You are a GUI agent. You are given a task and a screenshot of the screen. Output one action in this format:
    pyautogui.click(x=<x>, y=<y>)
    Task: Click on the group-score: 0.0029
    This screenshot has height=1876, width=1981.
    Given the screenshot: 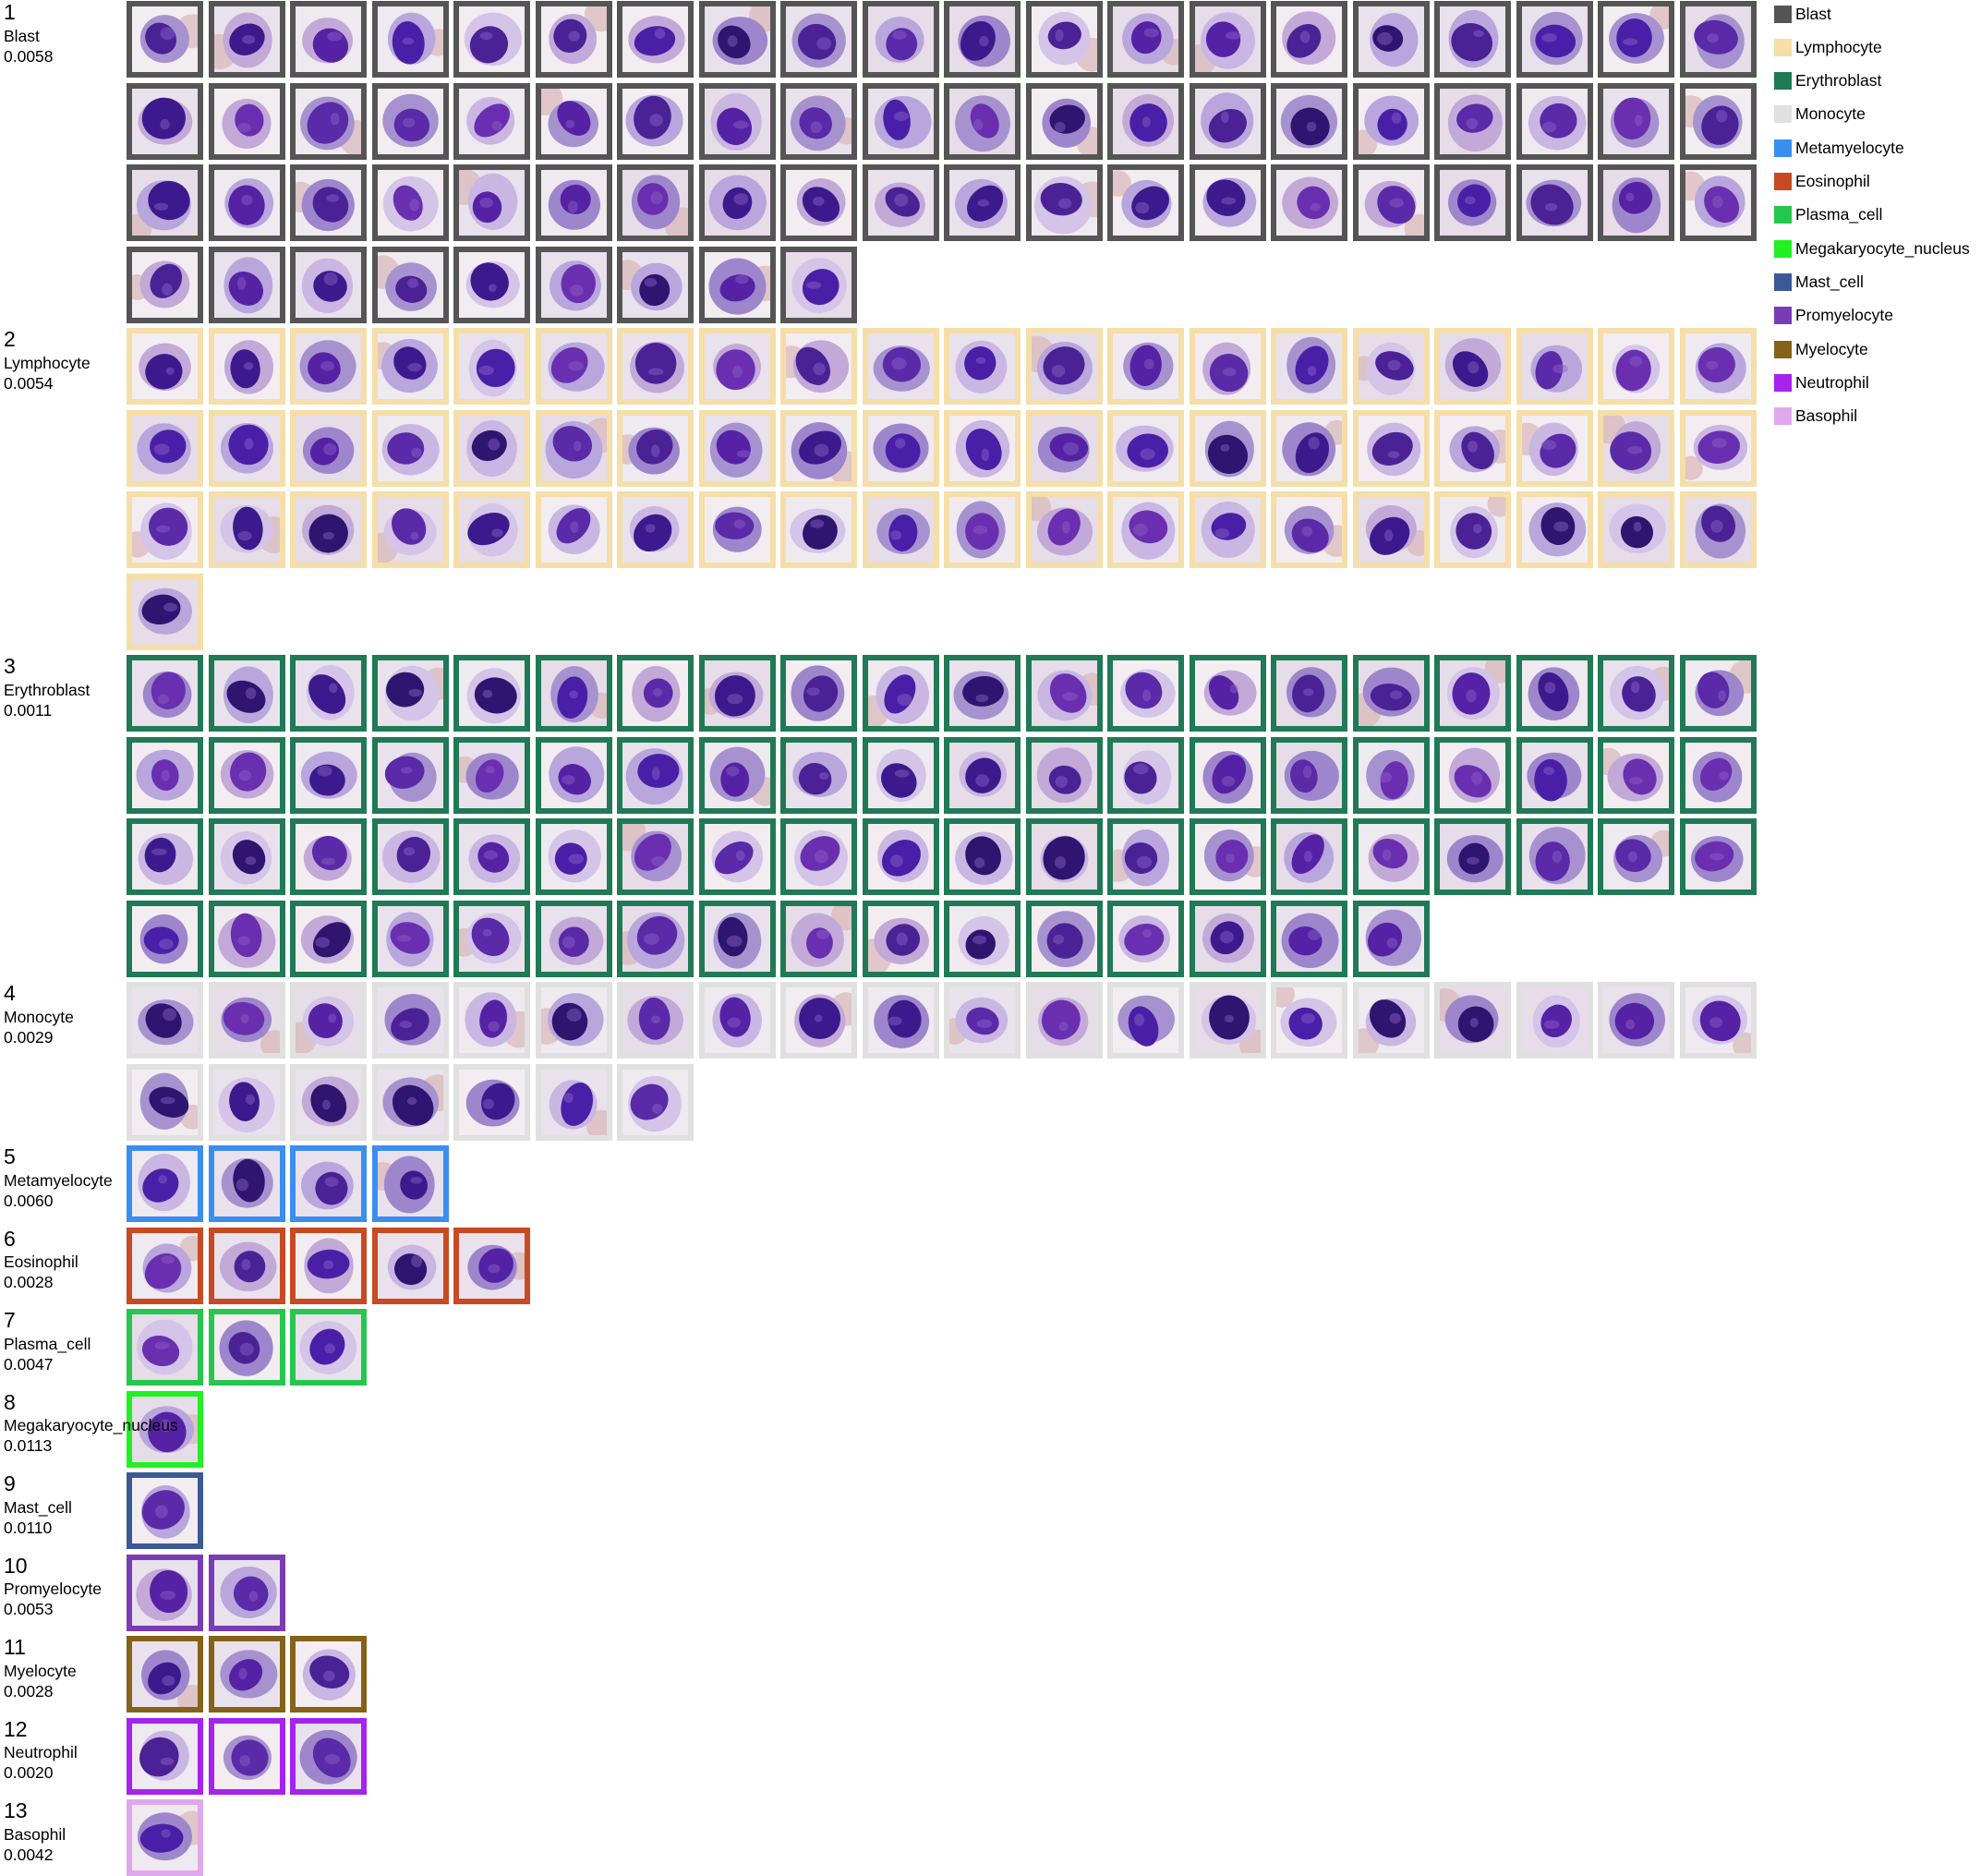 What is the action you would take?
    pyautogui.click(x=29, y=1037)
    